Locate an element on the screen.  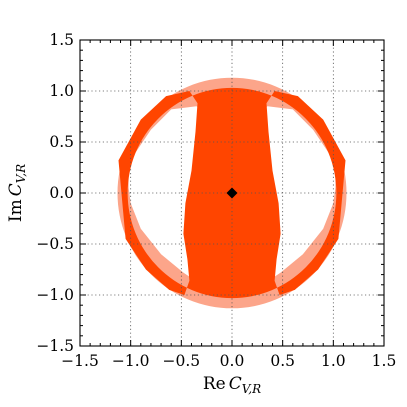
y-tick-label: −1.5 is located at coordinates (55, 346).